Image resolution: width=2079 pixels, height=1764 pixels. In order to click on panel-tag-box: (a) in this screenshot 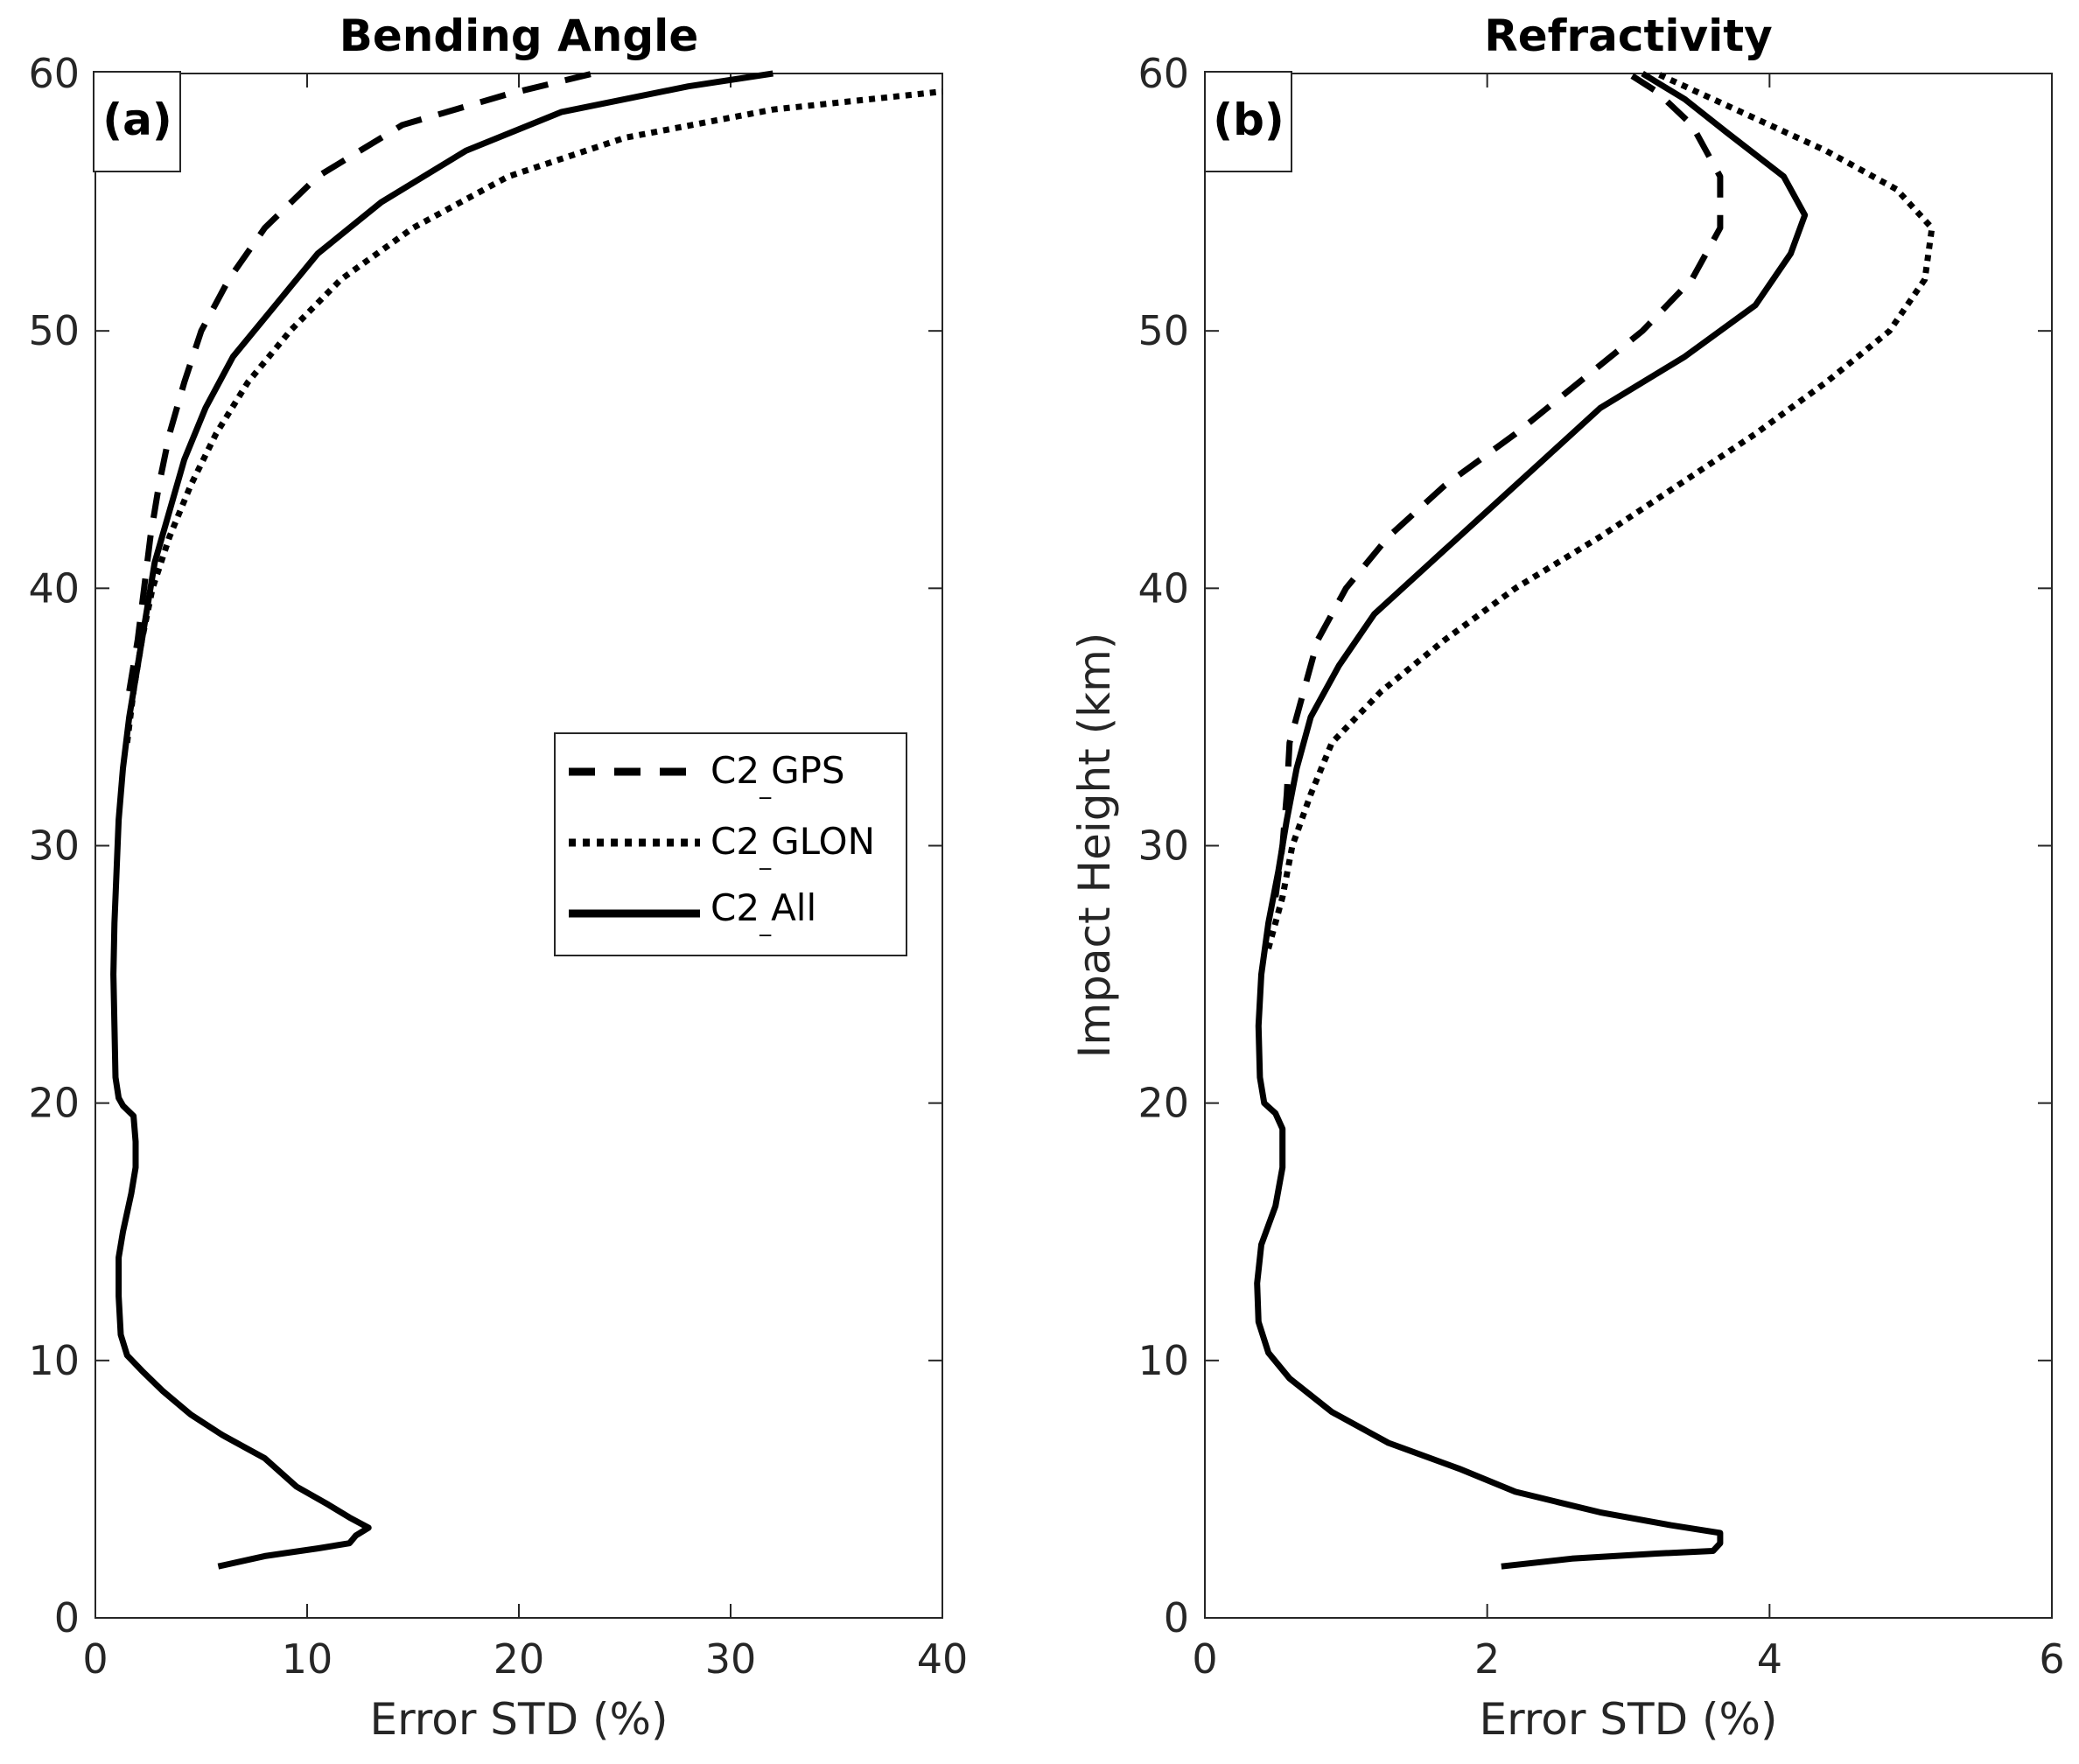, I will do `click(137, 121)`.